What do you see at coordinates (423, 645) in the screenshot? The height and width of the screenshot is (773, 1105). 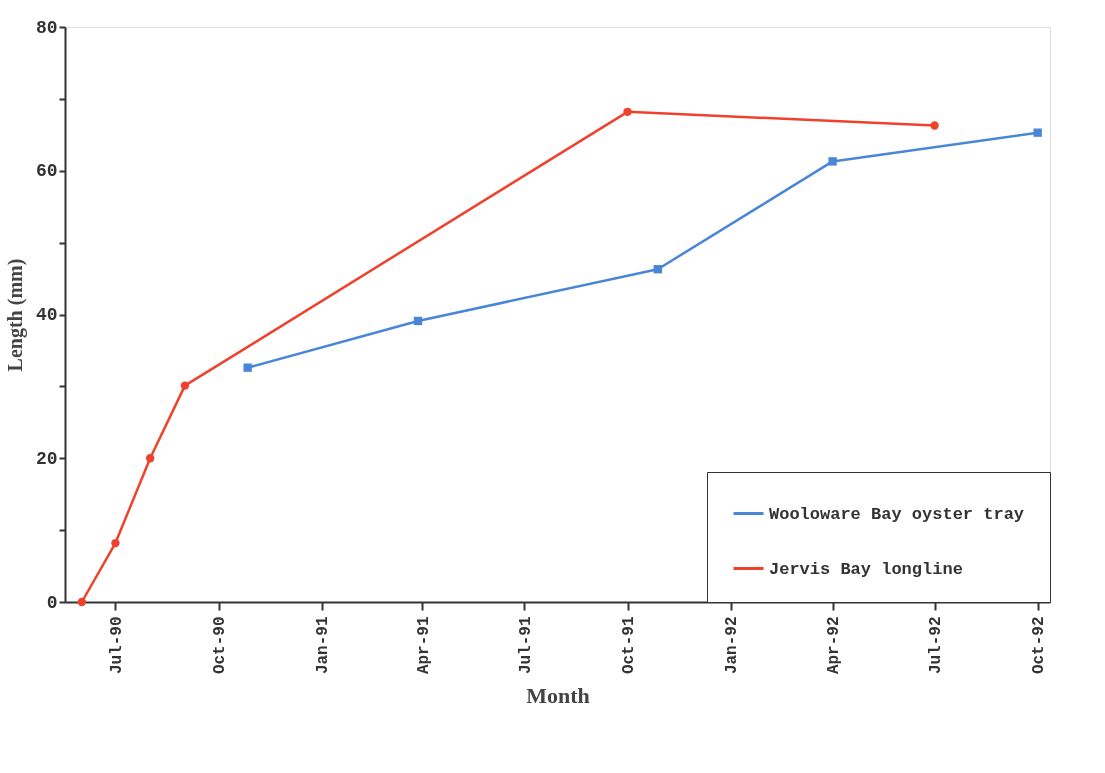 I see `x-tick-label: Apr-91` at bounding box center [423, 645].